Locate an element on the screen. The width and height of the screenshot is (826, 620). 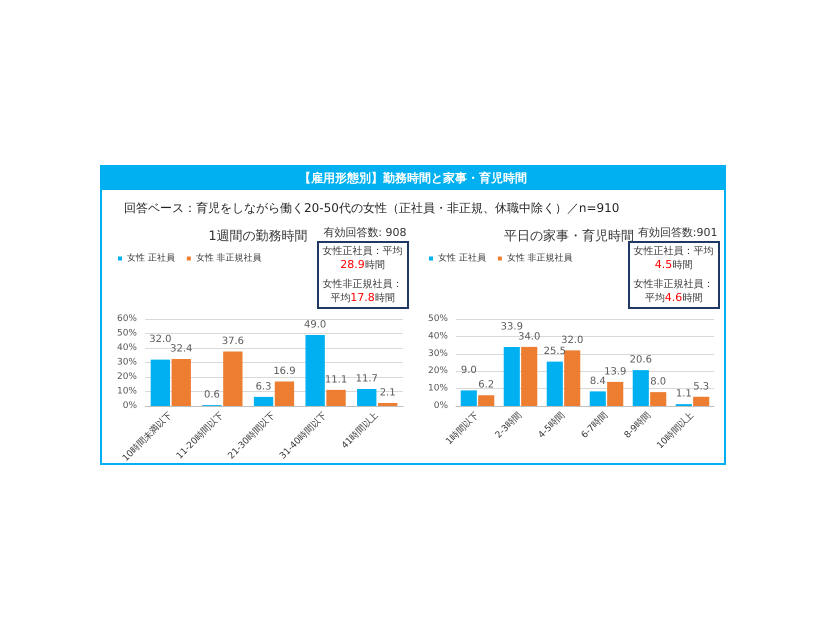
data-label: 37.6 is located at coordinates (232, 341).